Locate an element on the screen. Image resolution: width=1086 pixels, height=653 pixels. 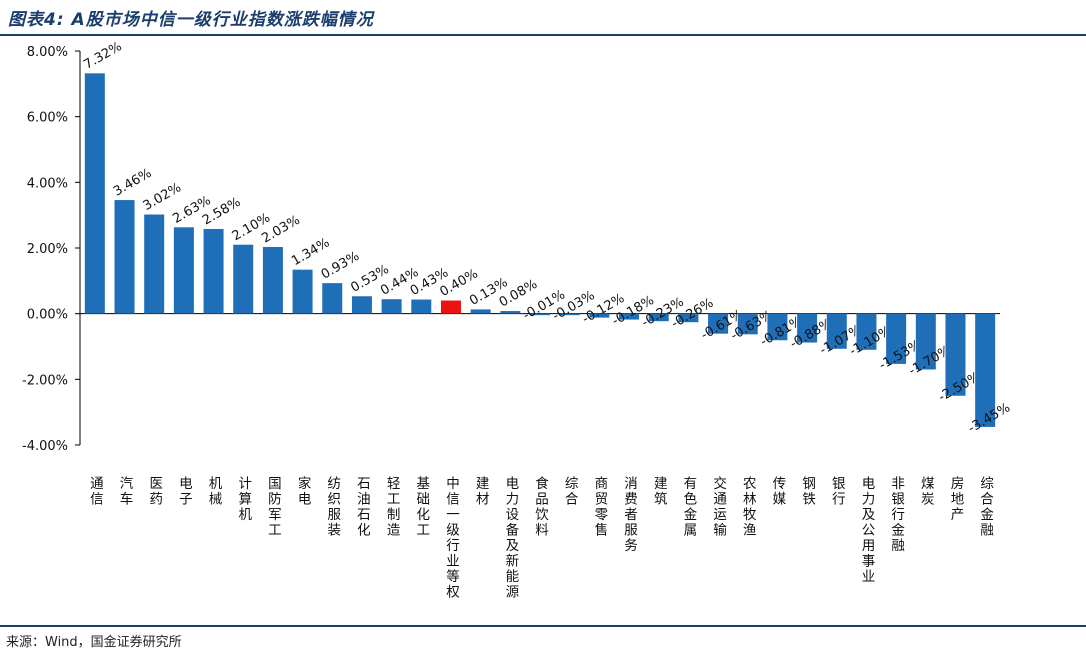
category-label: 商贸零售 is located at coordinates (602, 507).